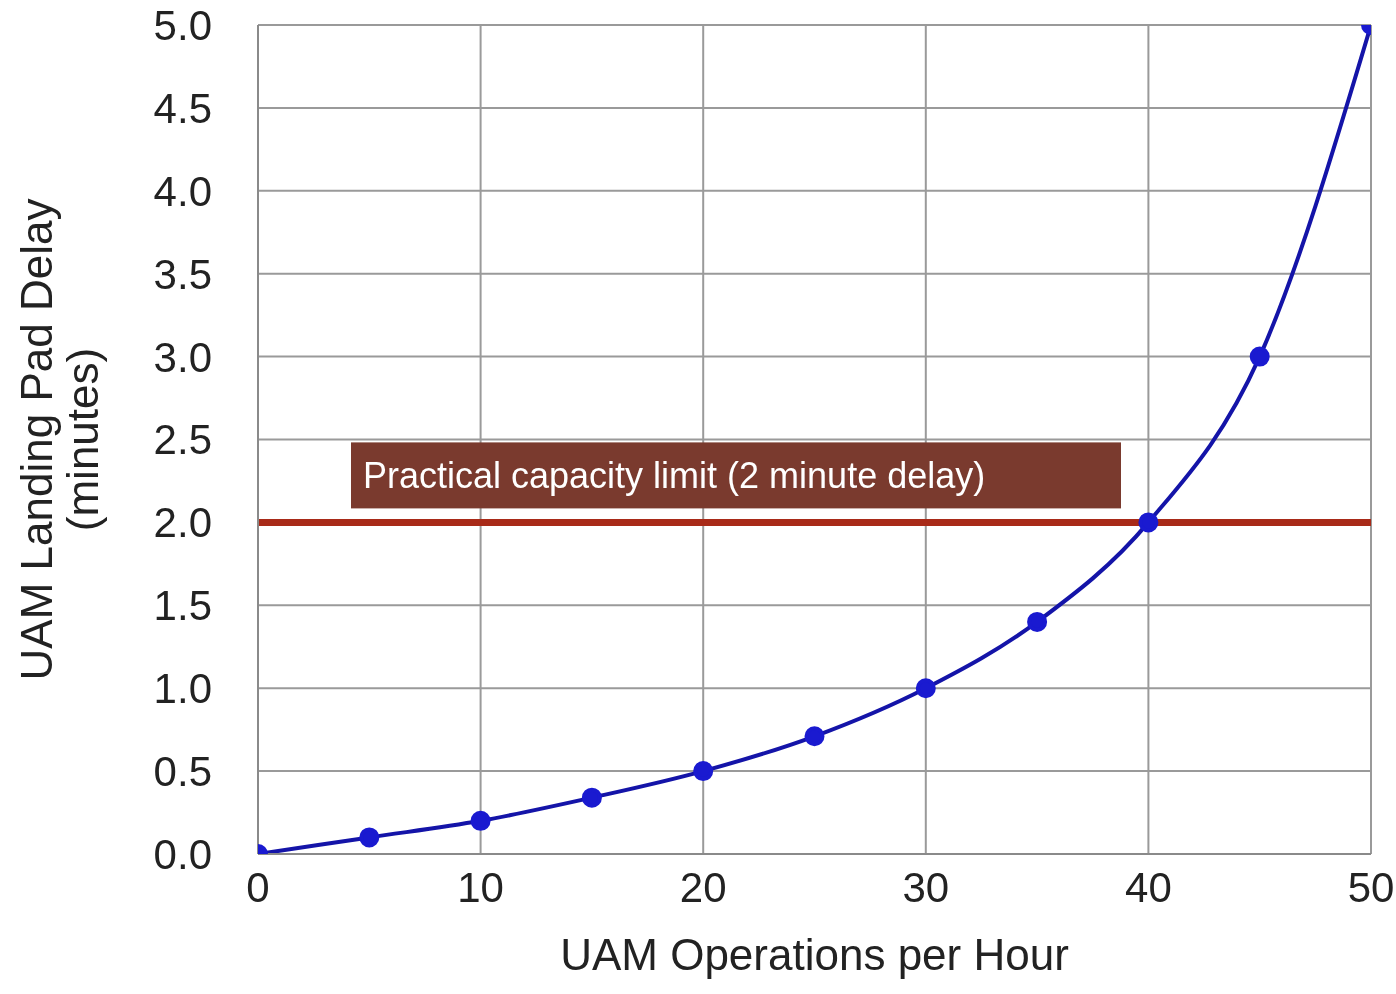  Describe the element at coordinates (703, 887) in the screenshot. I see `x-tick-label: 20` at that location.